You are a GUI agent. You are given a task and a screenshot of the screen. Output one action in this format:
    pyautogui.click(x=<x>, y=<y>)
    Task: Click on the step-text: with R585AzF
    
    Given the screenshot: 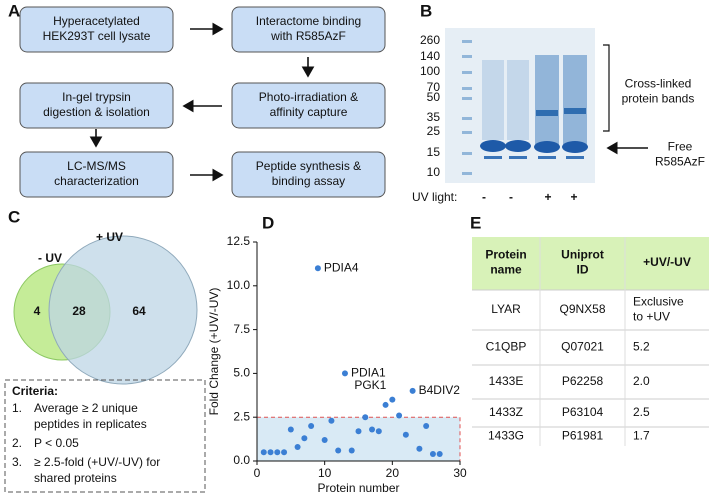 What is the action you would take?
    pyautogui.click(x=308, y=36)
    